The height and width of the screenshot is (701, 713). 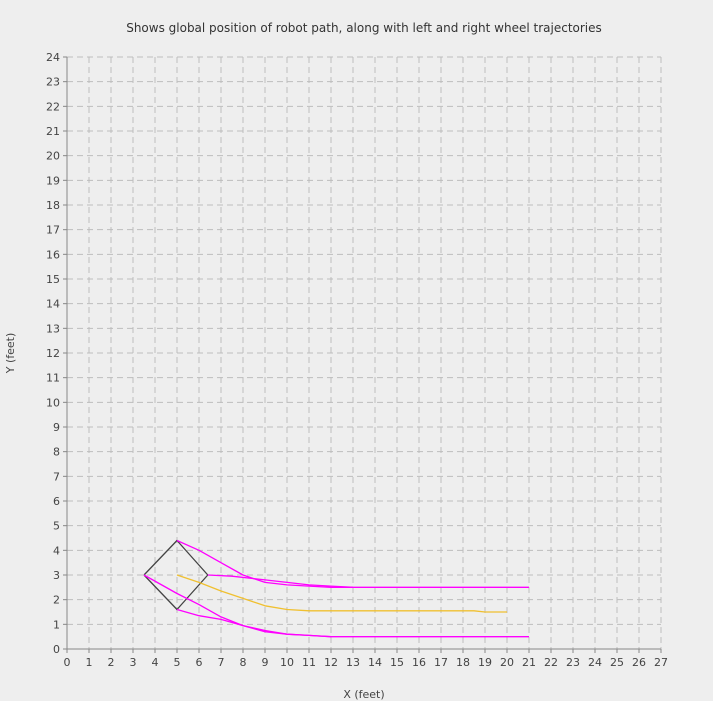 I want to click on x-tick-label: 15, so click(x=397, y=662).